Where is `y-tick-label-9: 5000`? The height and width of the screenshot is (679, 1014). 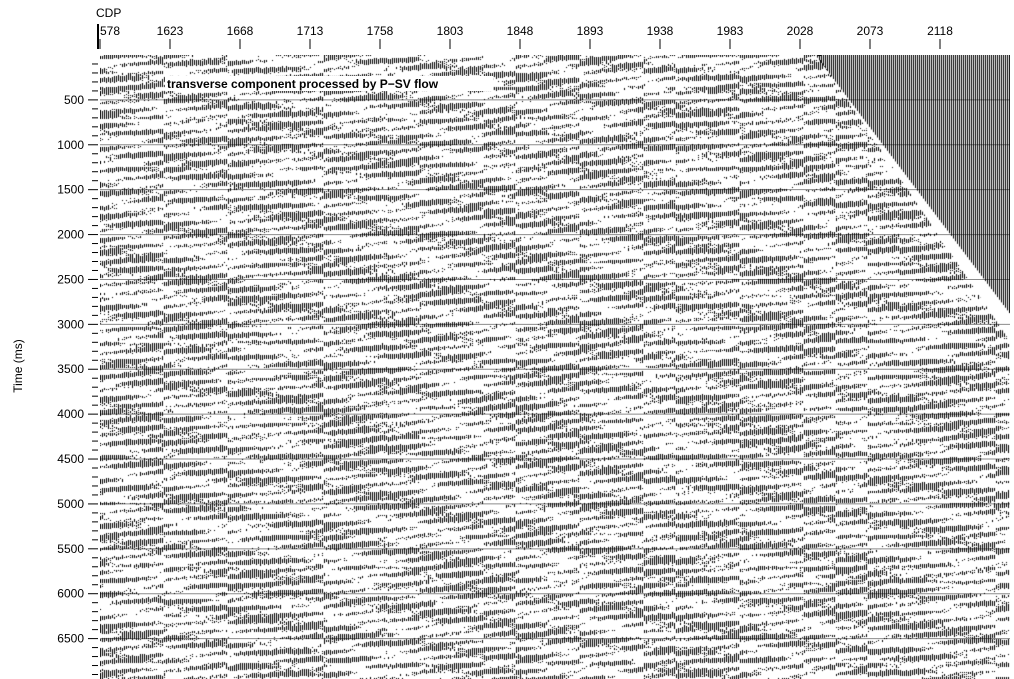
y-tick-label-9: 5000 is located at coordinates (70, 504).